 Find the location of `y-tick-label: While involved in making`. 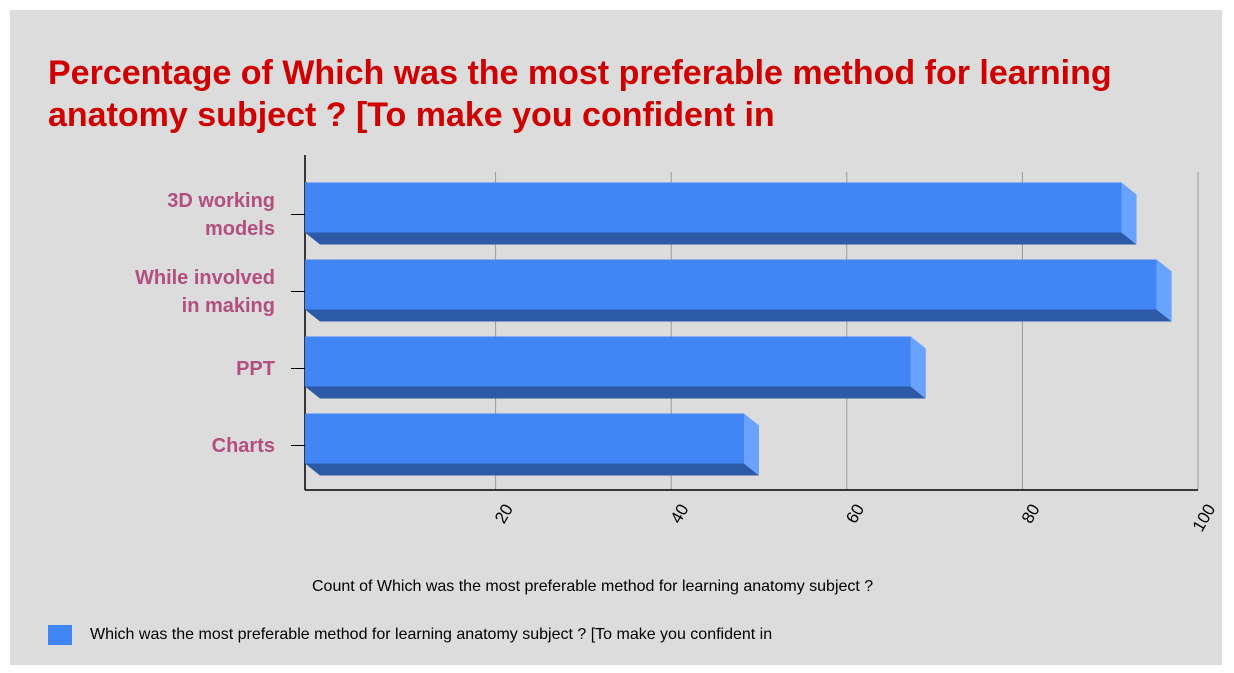

y-tick-label: While involved in making is located at coordinates (204, 291).